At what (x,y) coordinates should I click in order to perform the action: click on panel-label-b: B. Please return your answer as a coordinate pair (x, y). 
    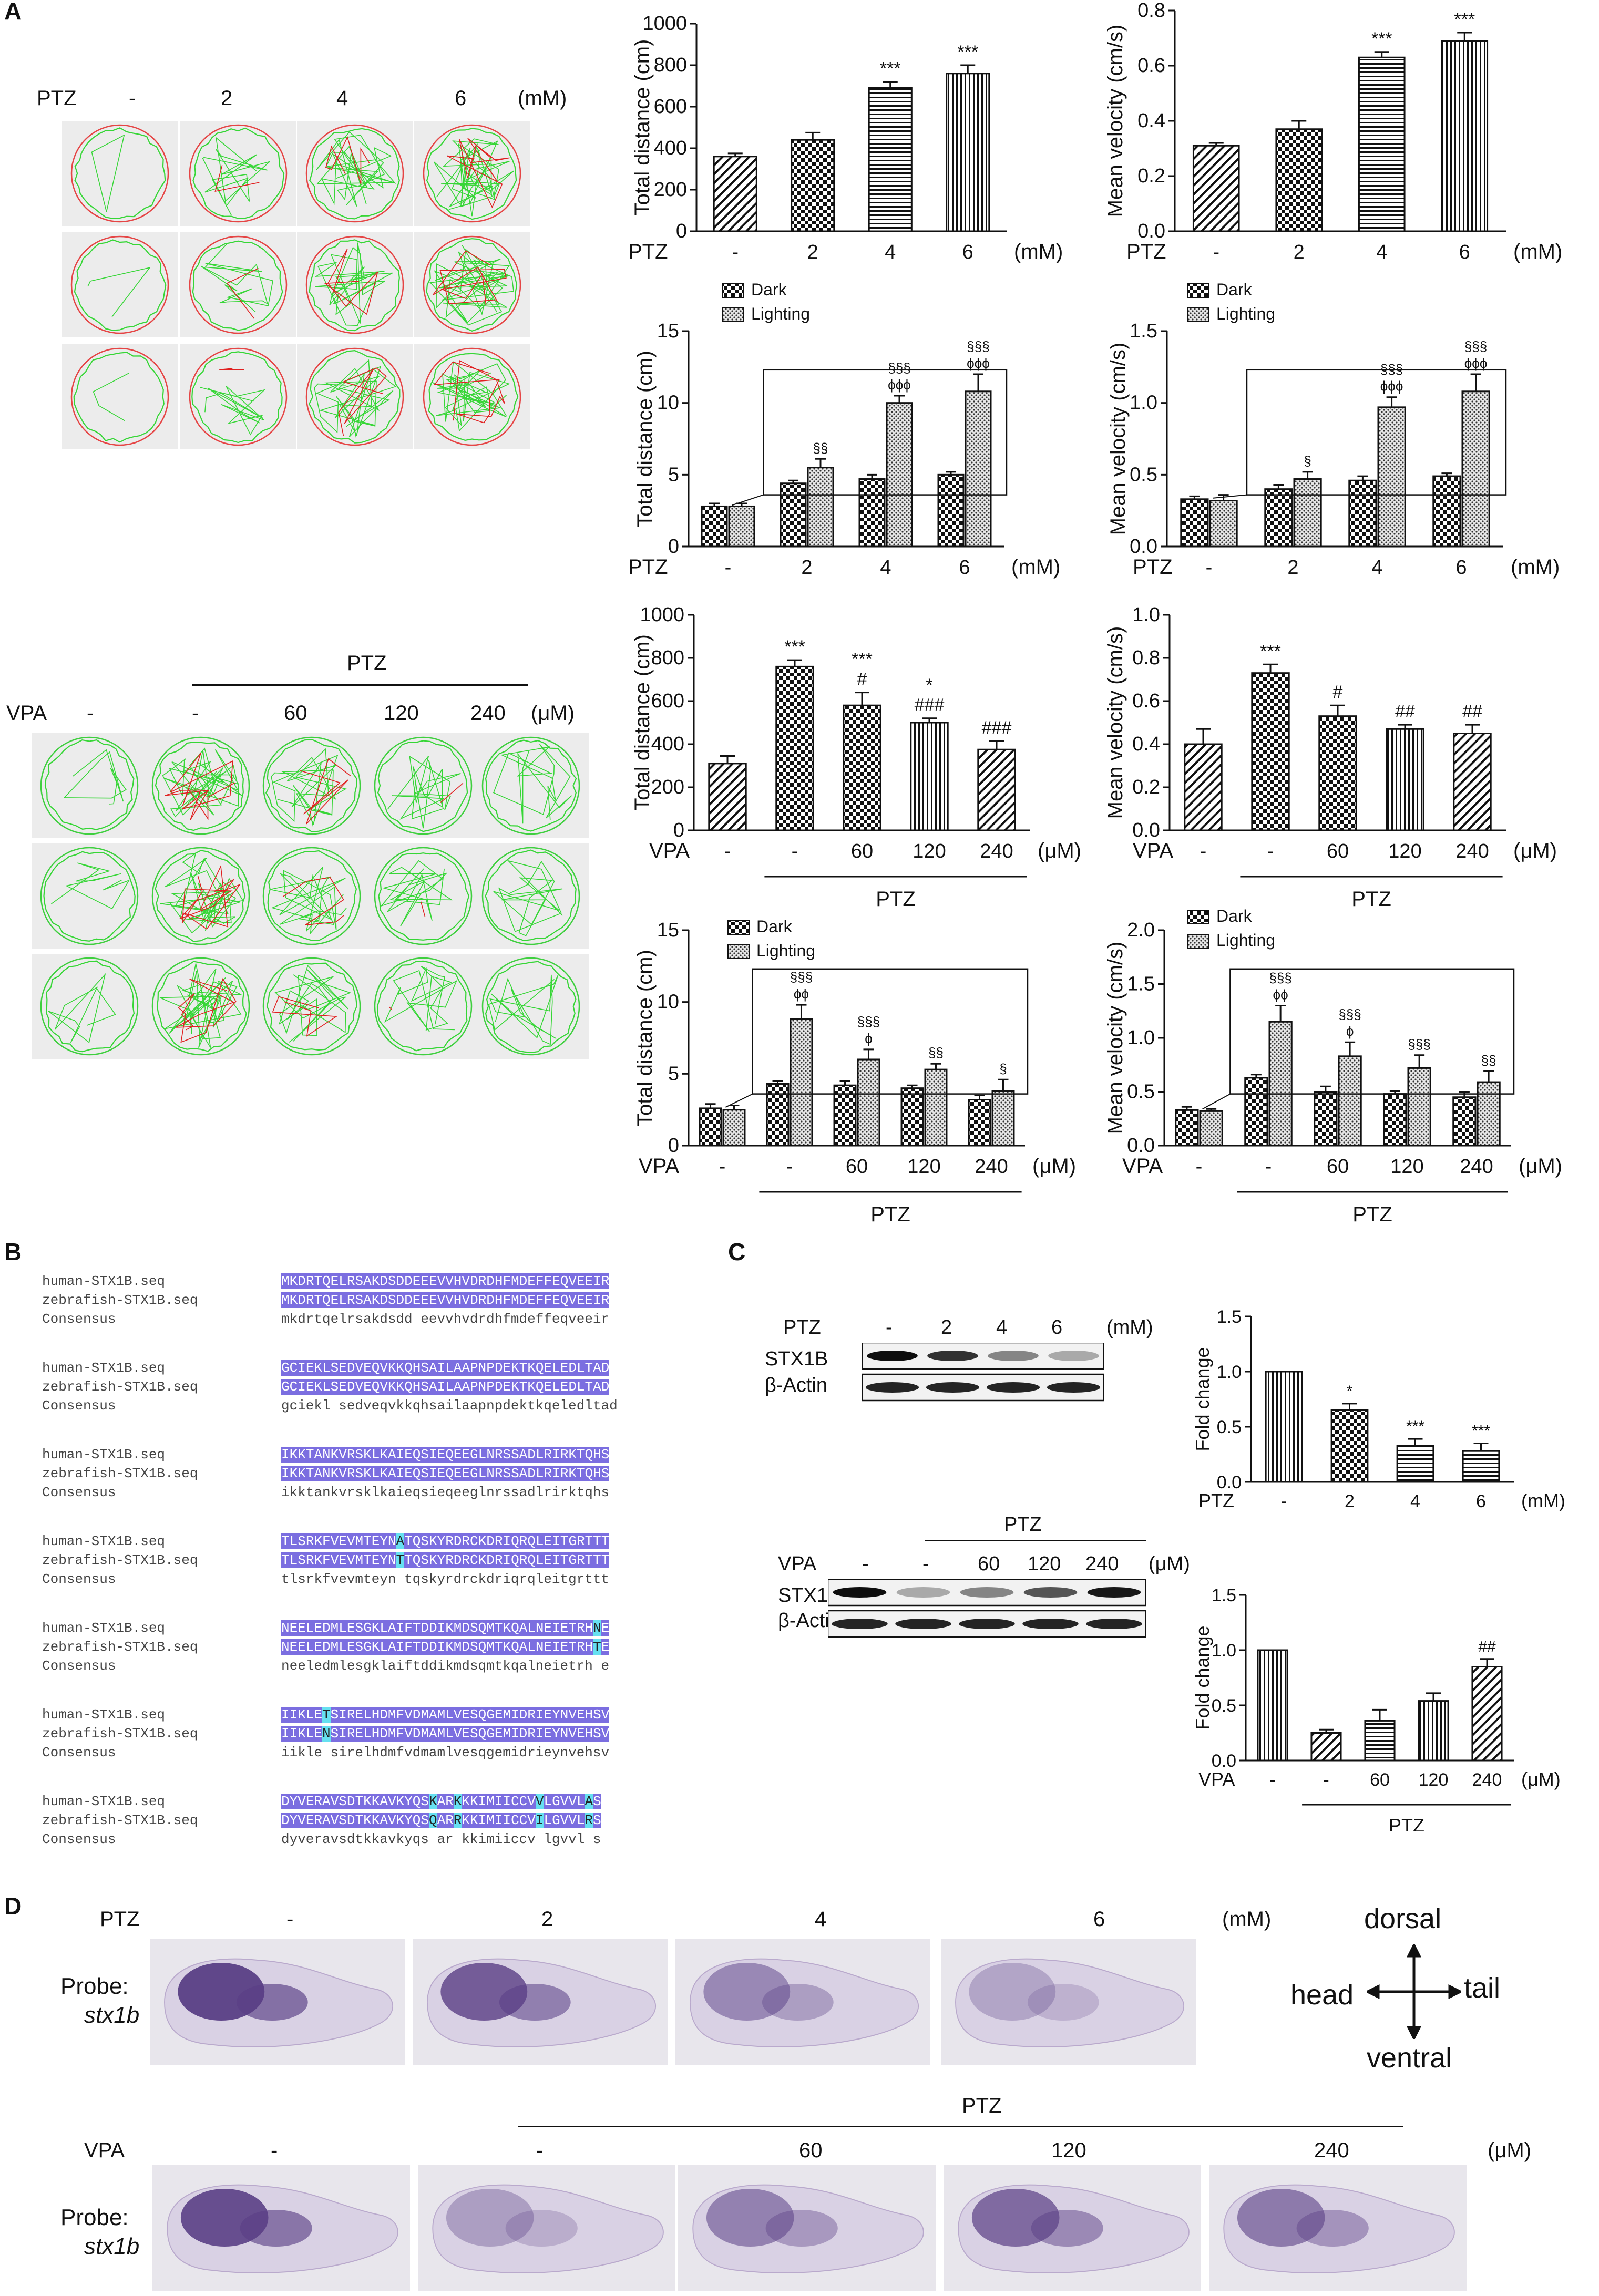
    Looking at the image, I should click on (13, 1251).